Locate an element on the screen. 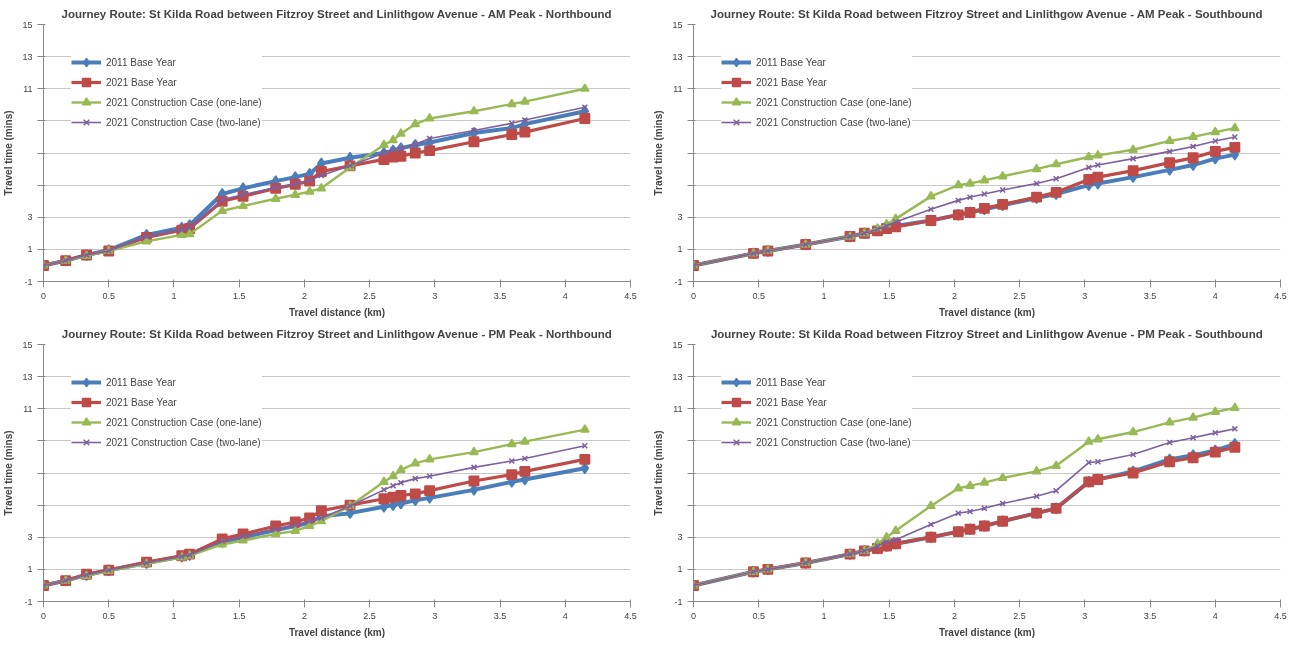  chart-title: Journey Route: St Kilda Road between Fitzroy Street and Linlithgow Avenue - AM Peak - Southbound is located at coordinates (986, 13).